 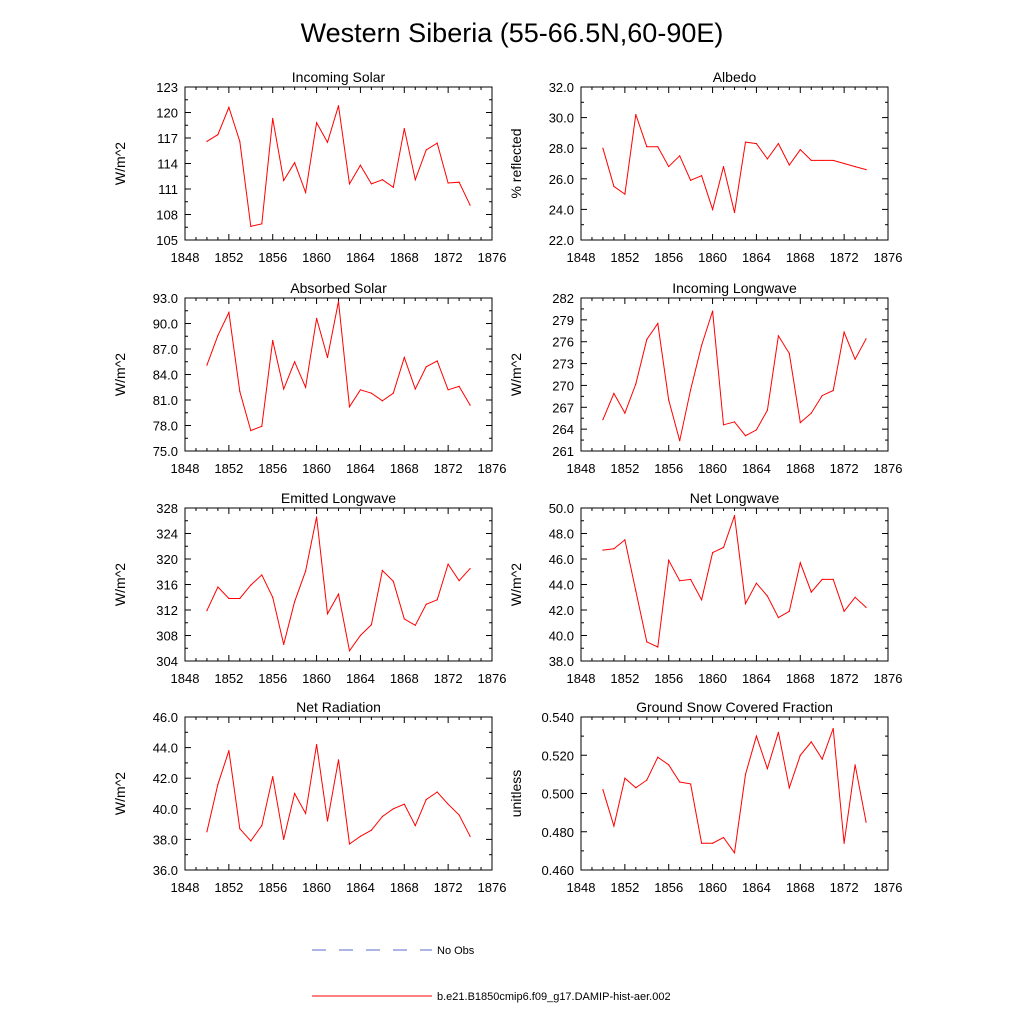 What do you see at coordinates (456, 951) in the screenshot?
I see `legend-label-no-obs: No Obs` at bounding box center [456, 951].